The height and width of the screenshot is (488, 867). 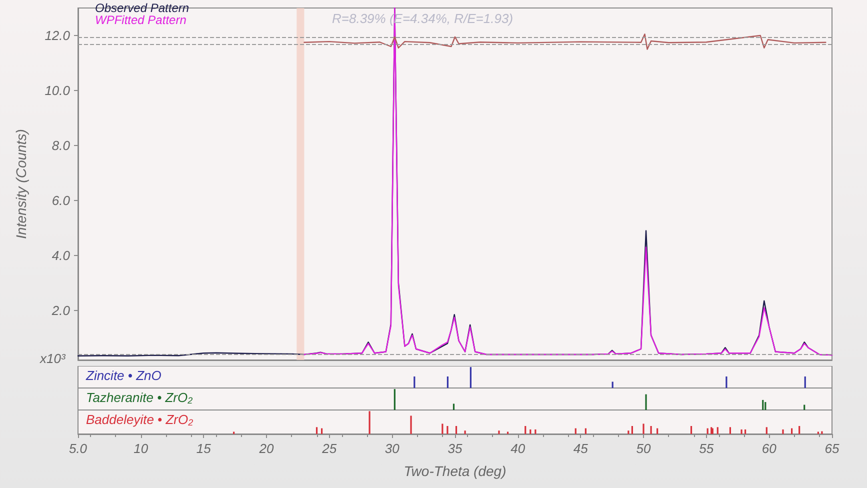 What do you see at coordinates (644, 448) in the screenshot?
I see `x-tick-label: 50` at bounding box center [644, 448].